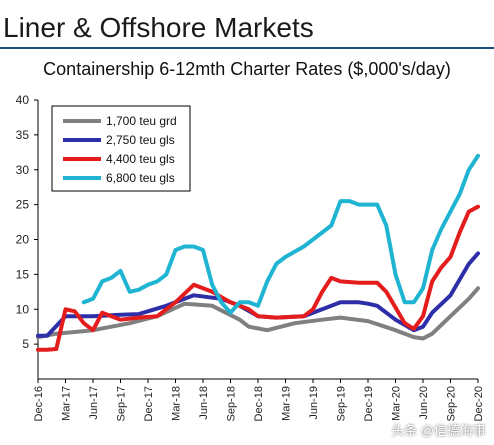  Describe the element at coordinates (232, 403) in the screenshot. I see `x-tick-label: Sep-18` at that location.